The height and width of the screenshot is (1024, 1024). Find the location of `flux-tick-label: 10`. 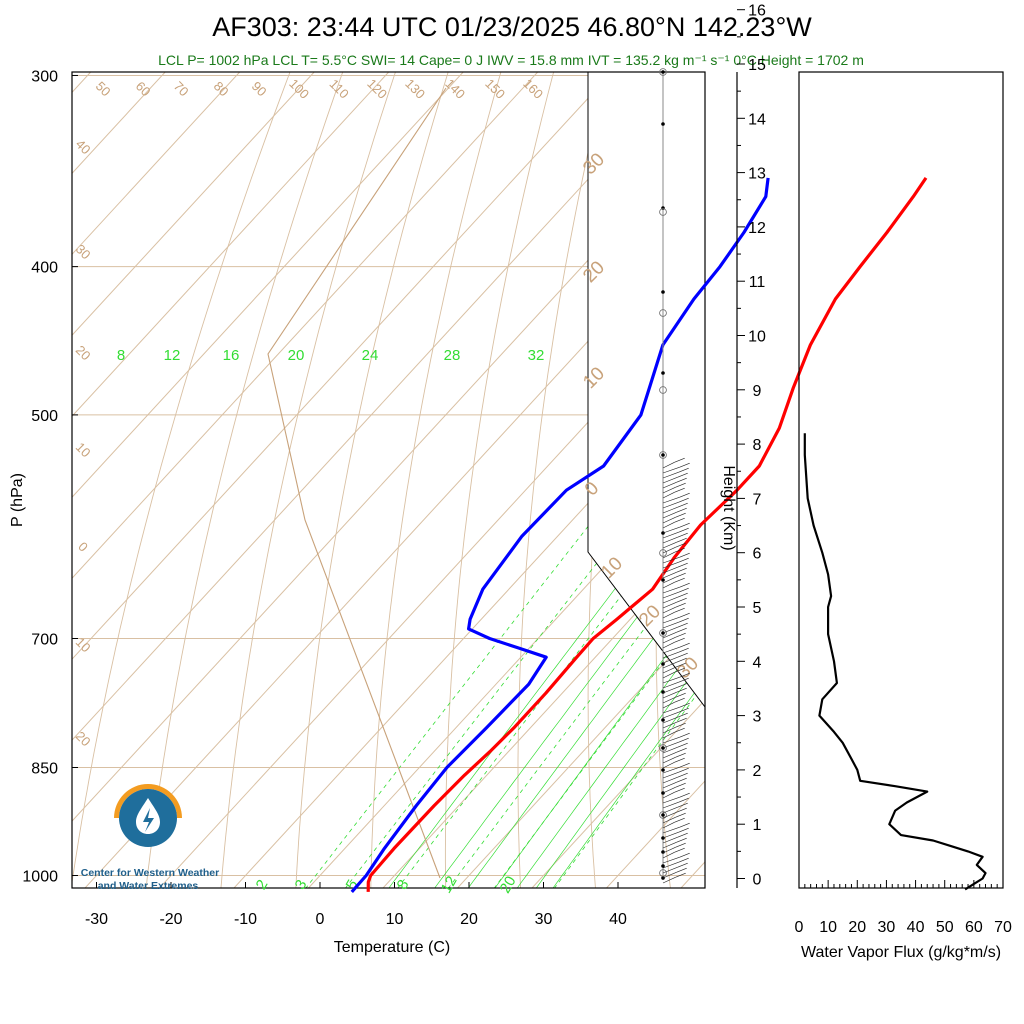

flux-tick-label: 10 is located at coordinates (828, 927).